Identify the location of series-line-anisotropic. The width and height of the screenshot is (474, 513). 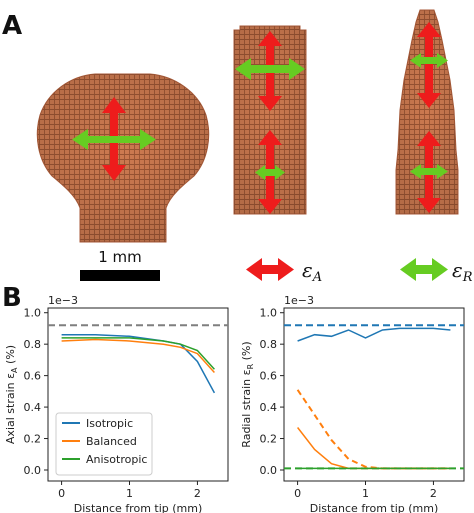
(138, 353).